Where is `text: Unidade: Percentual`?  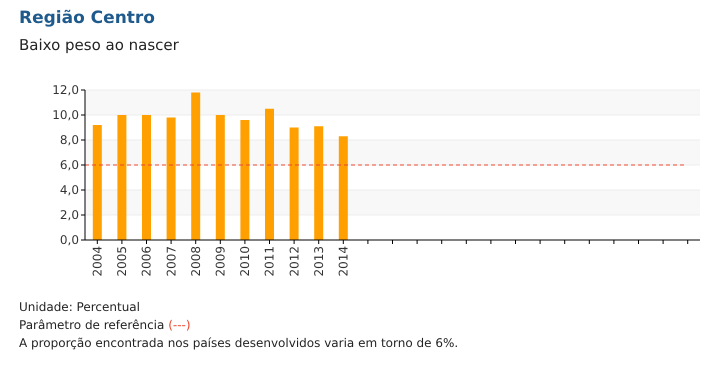
text: Unidade: Percentual is located at coordinates (79, 307).